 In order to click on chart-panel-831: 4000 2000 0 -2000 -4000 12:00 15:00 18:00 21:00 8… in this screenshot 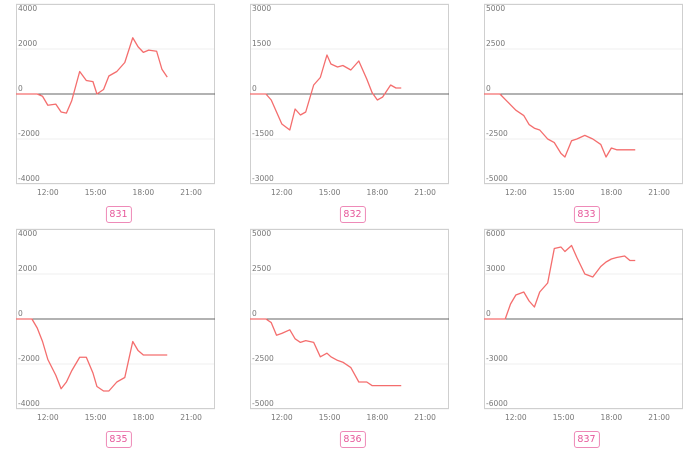, I will do `click(115, 114)`.